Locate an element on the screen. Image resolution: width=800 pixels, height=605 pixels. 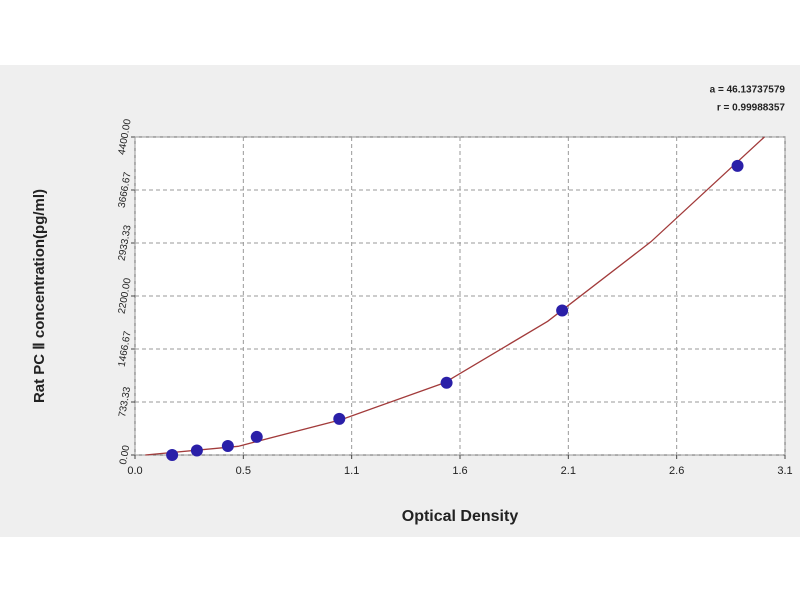
x-tick-label: 0.5 is located at coordinates (243, 471).